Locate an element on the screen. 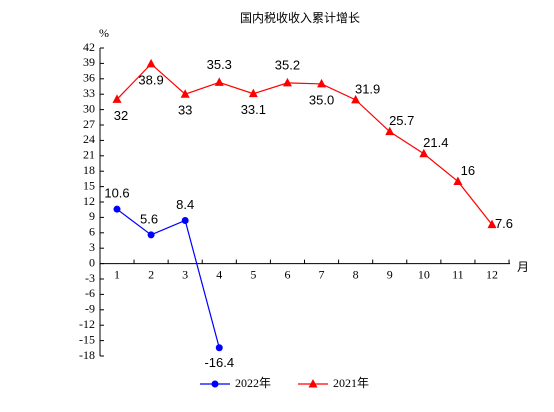 This screenshot has height=412, width=554. y-tick-label: 12 is located at coordinates (89, 201).